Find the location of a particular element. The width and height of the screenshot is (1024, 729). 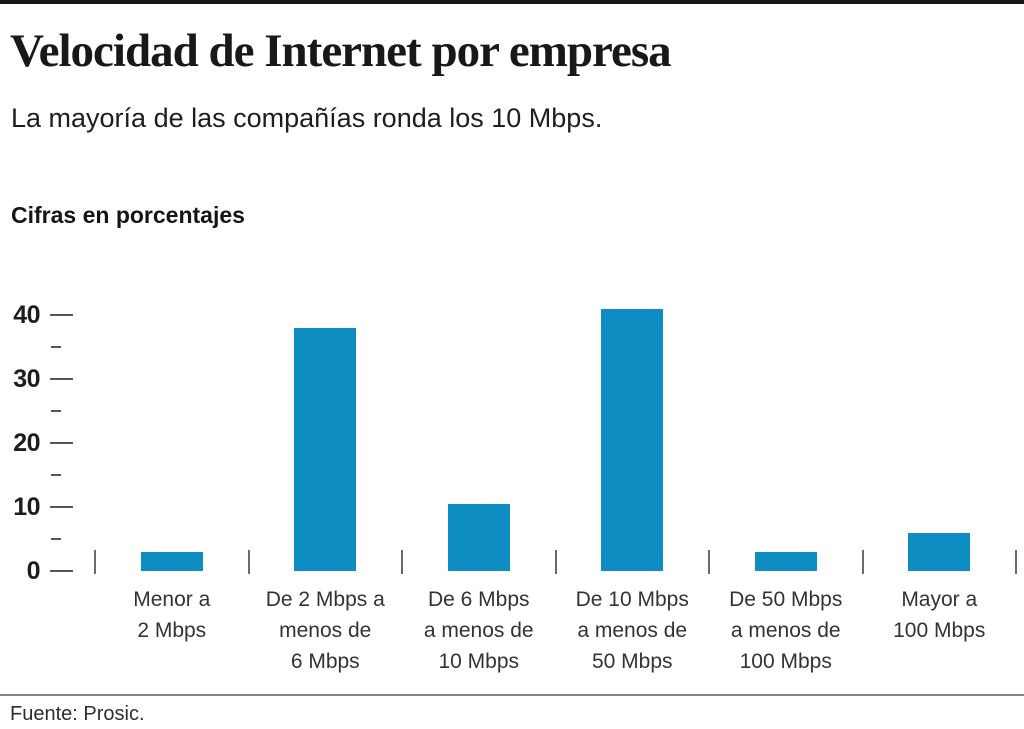

x-label-1: Menor a 2 Mbps is located at coordinates (172, 615).